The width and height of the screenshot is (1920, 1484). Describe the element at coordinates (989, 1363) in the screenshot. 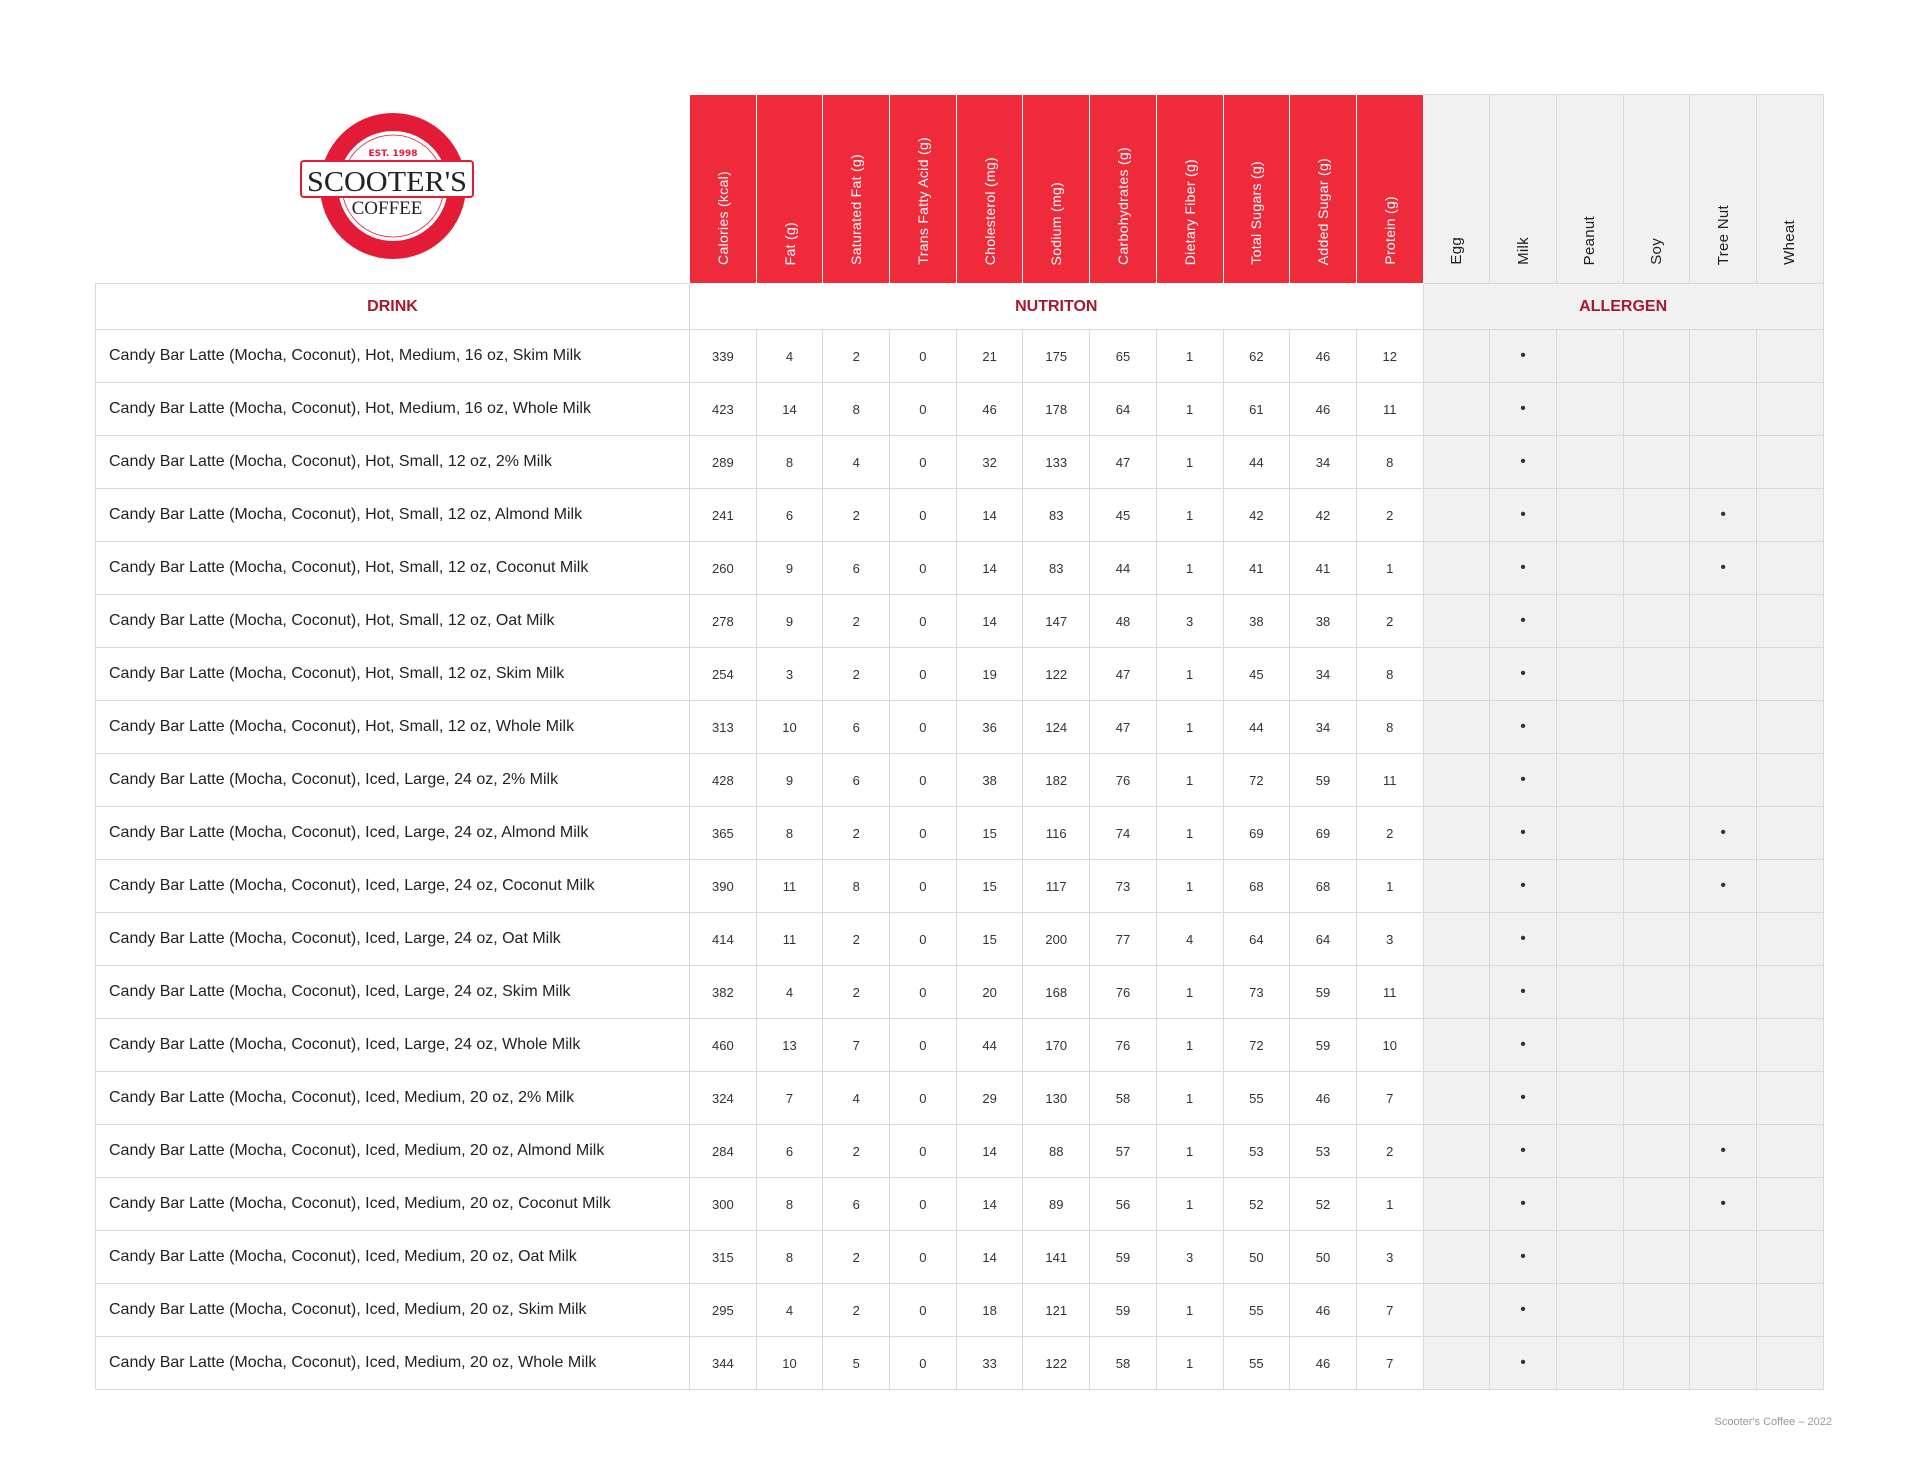

I see `nutrition-value: 33` at that location.